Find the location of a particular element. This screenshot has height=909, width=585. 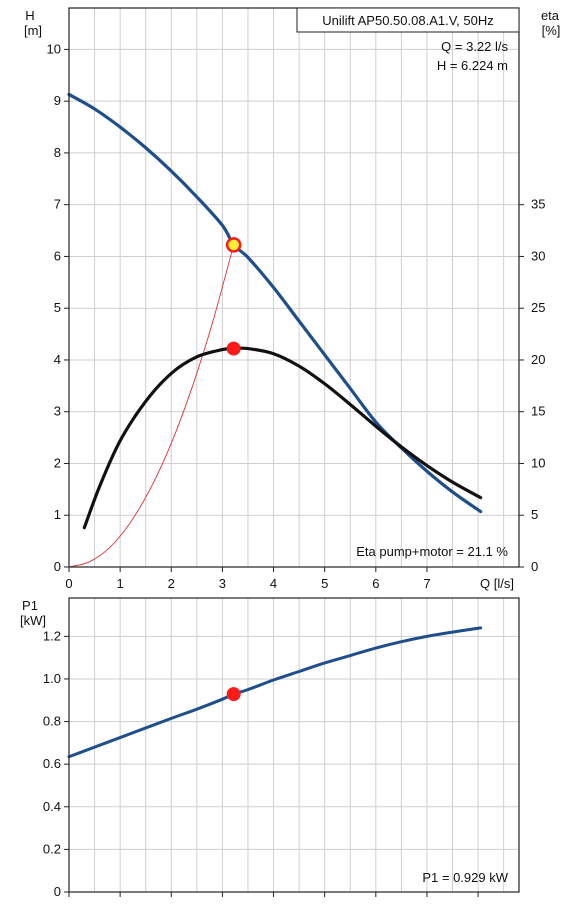

top-ylabel-right-line1: eta is located at coordinates (550, 15).